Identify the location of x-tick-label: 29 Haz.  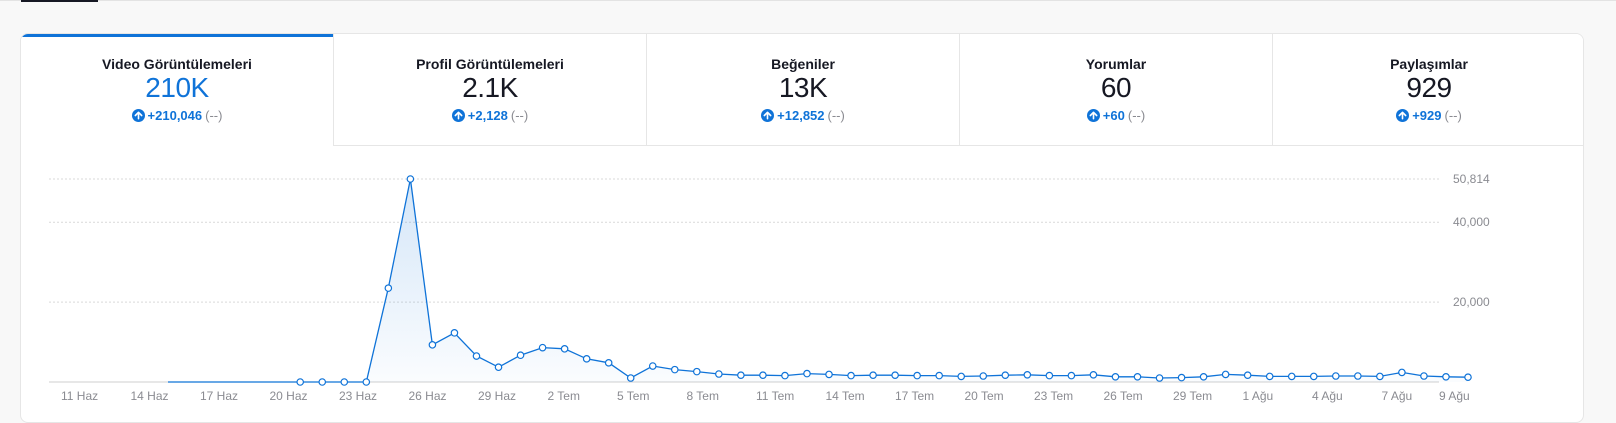
(497, 396).